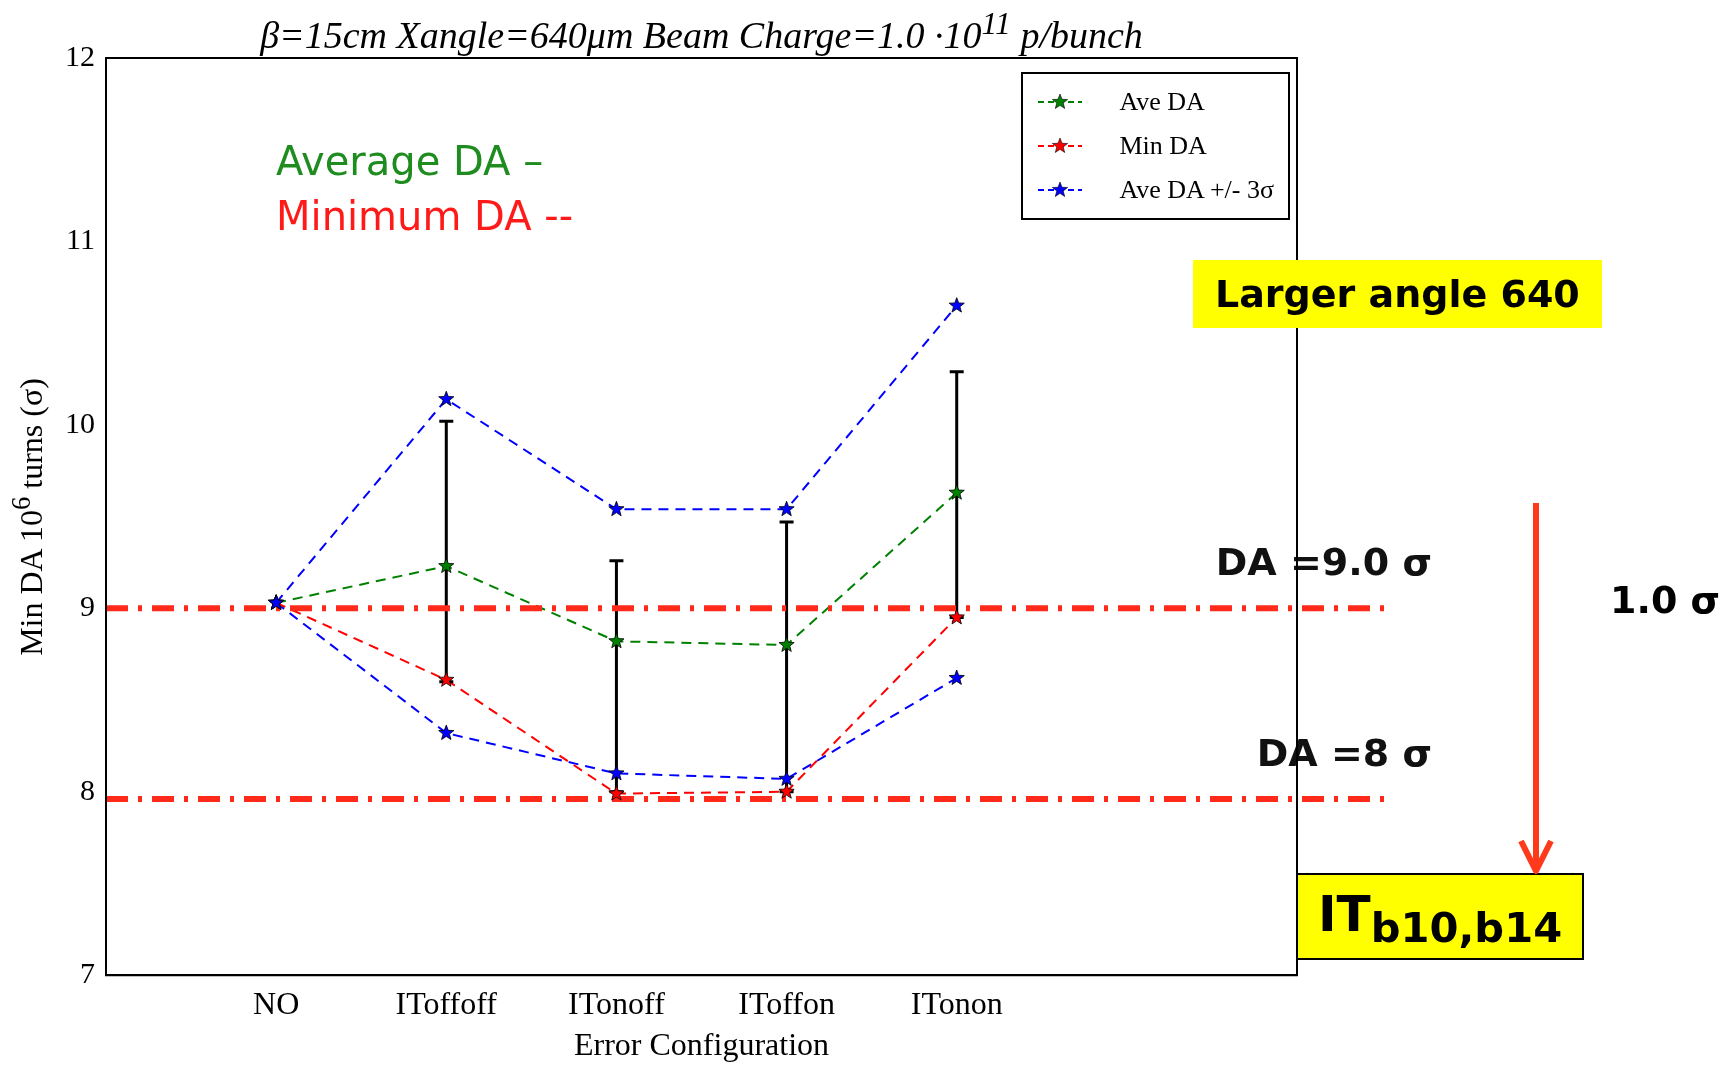 The width and height of the screenshot is (1727, 1071). I want to click on y-tick-label: 11, so click(80, 239).